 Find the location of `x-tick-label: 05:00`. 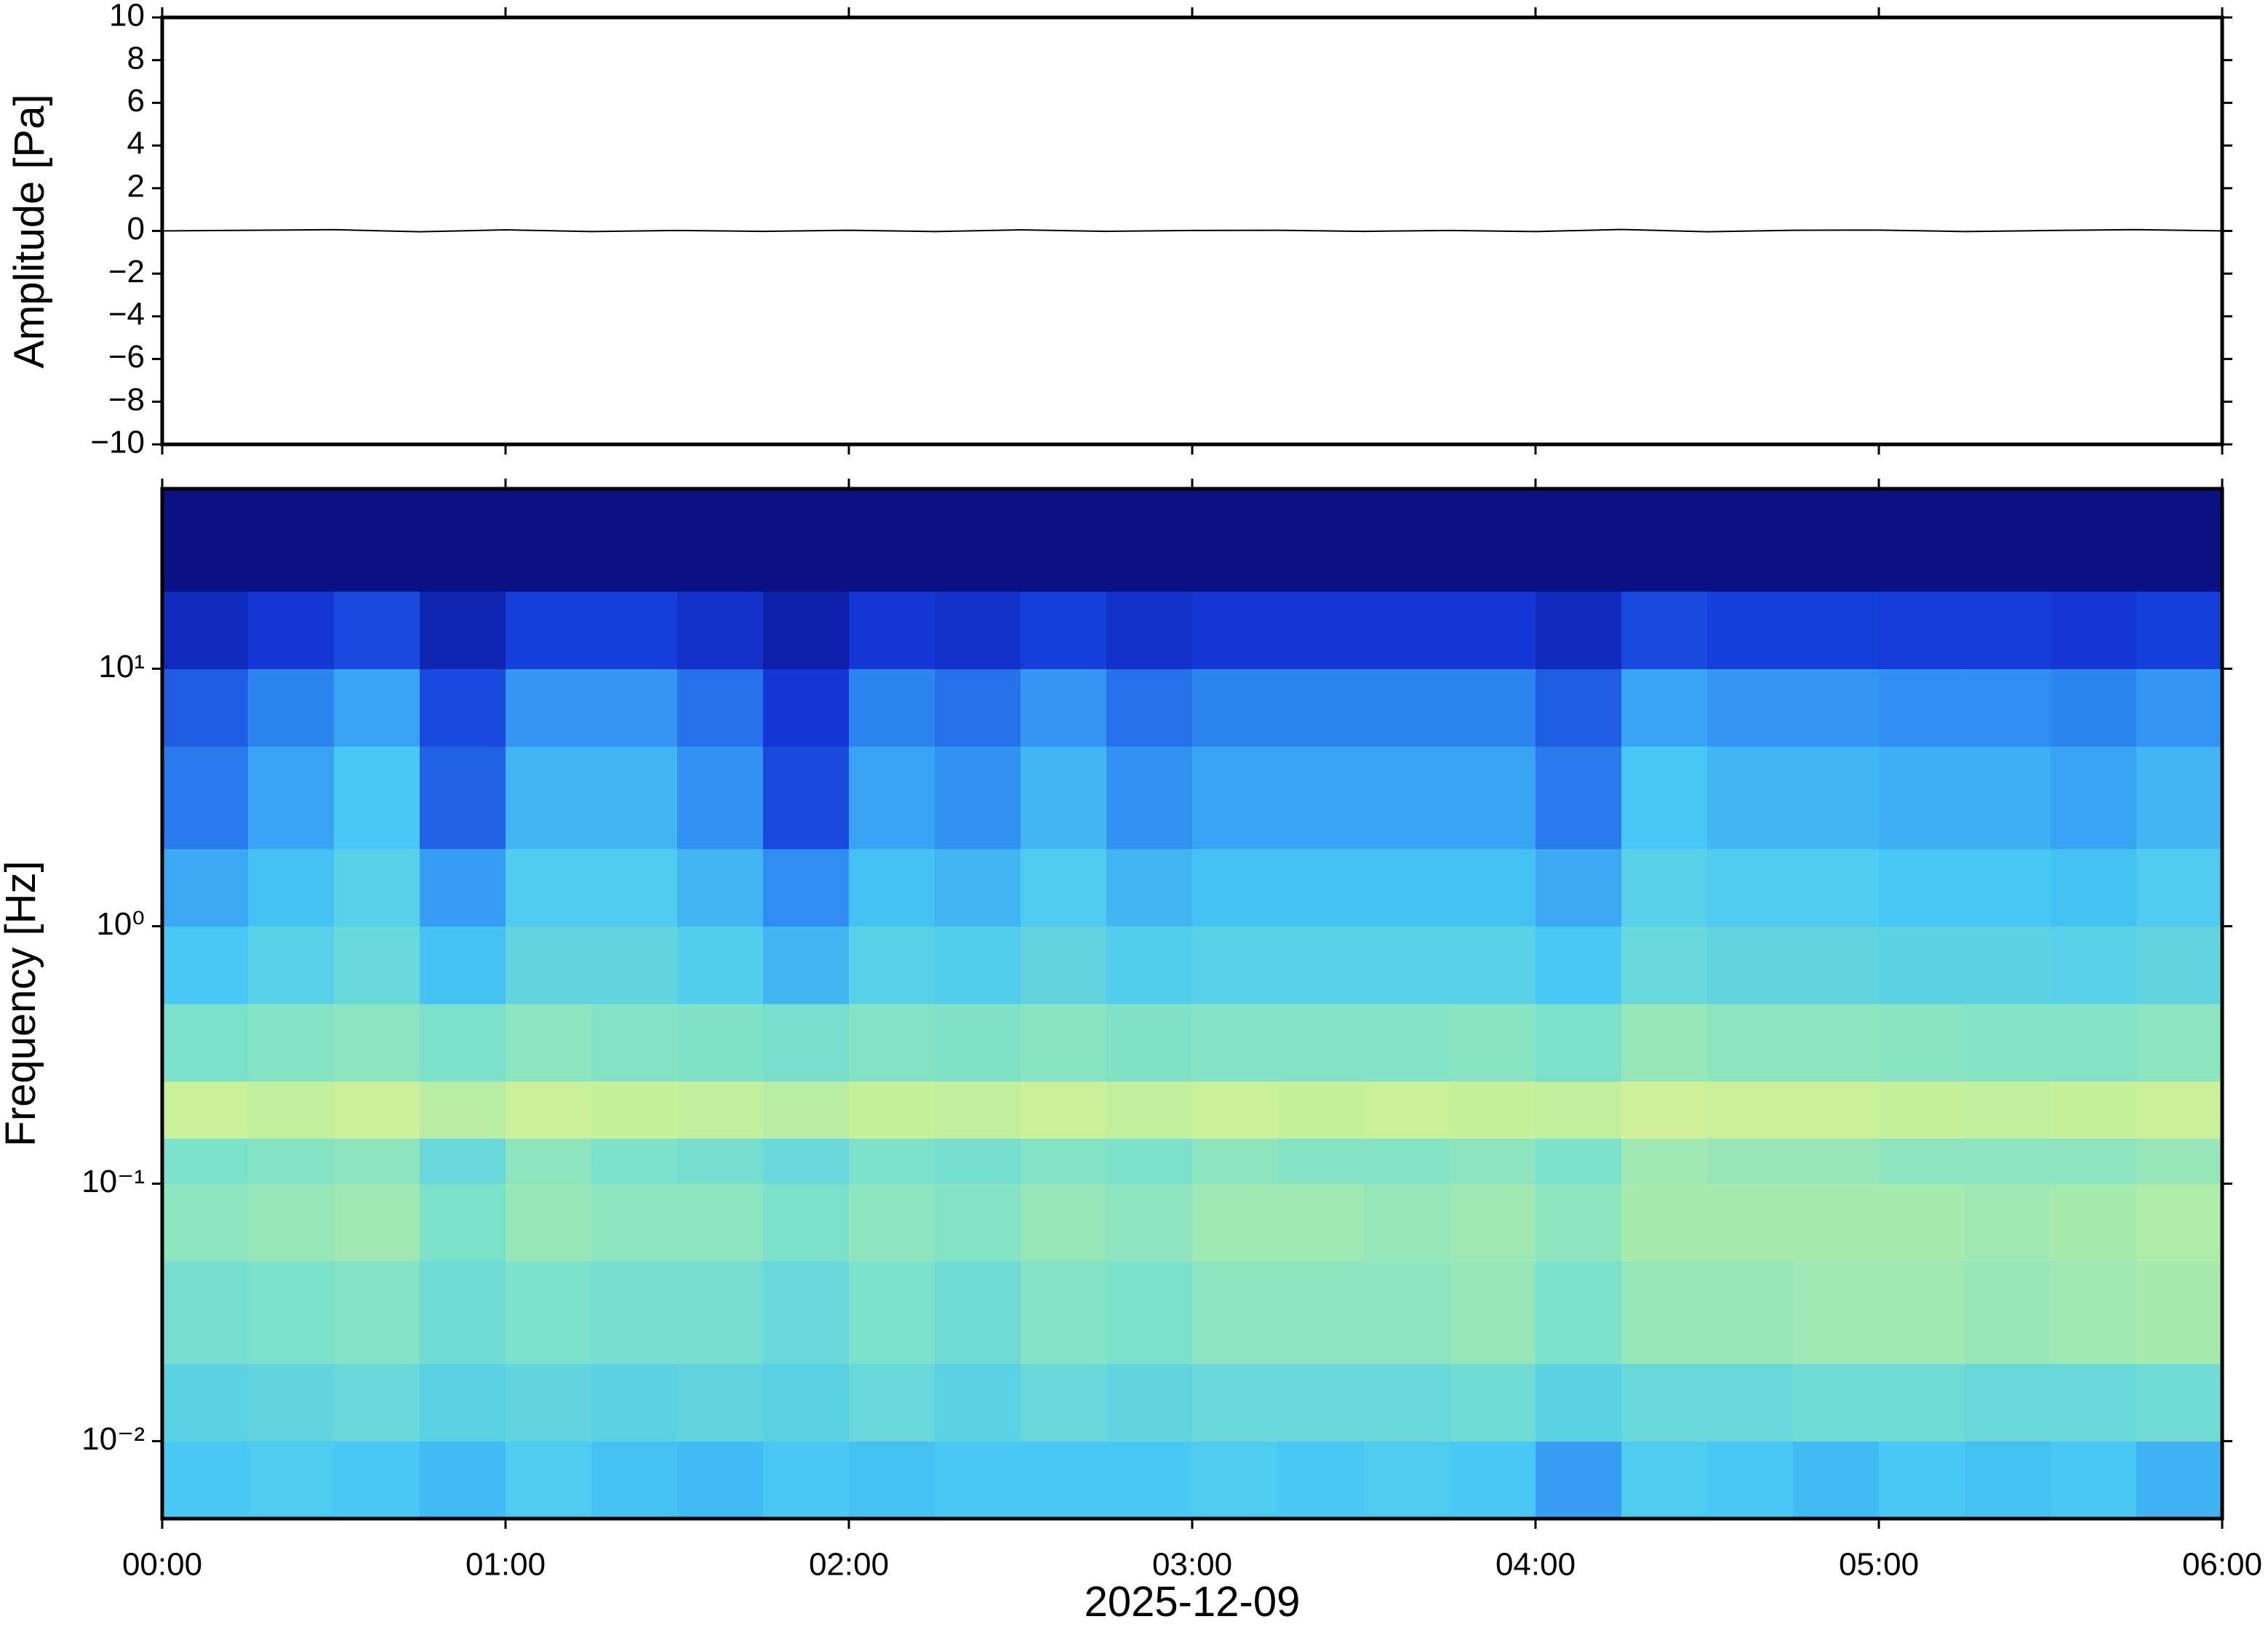

x-tick-label: 05:00 is located at coordinates (1879, 1565).